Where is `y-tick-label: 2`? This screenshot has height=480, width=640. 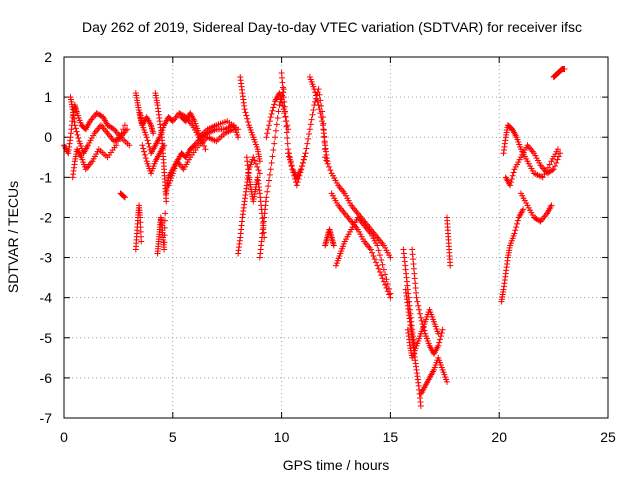 y-tick-label: 2 is located at coordinates (48, 57).